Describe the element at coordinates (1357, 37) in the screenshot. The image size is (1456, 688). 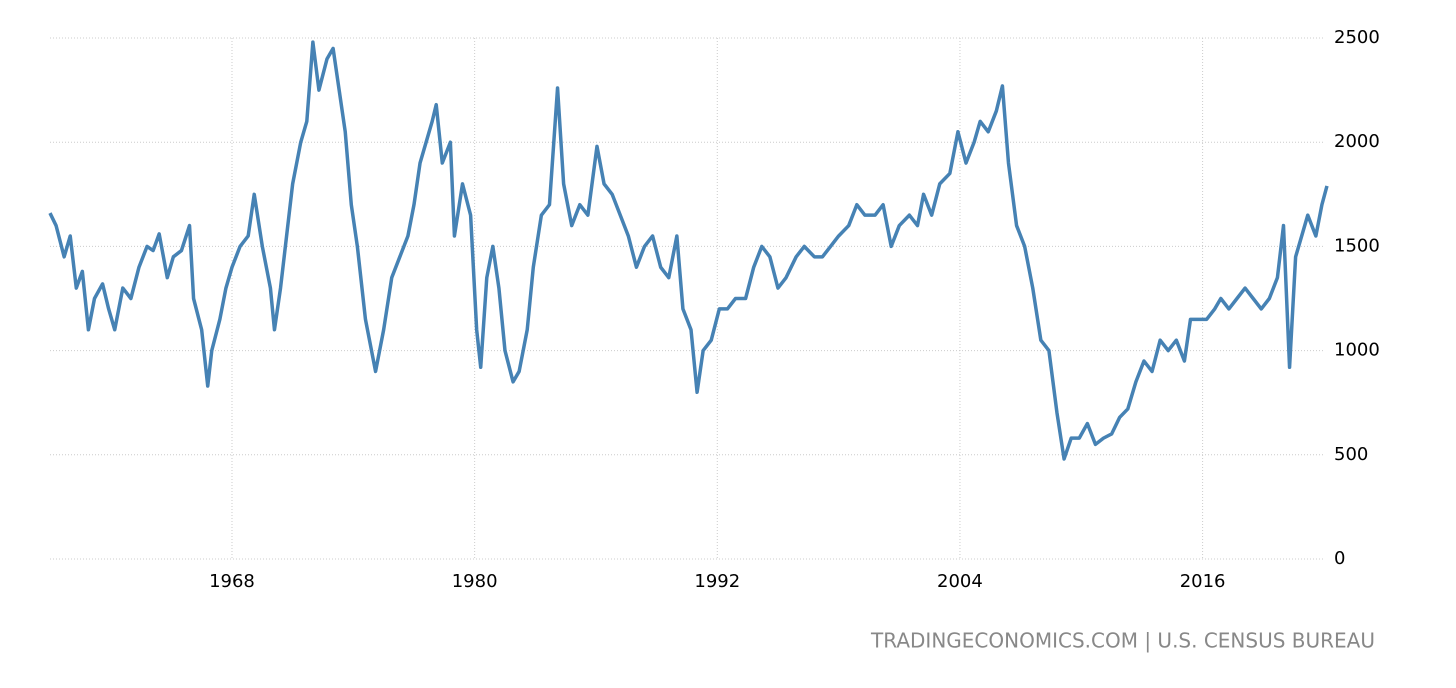
I see `y-tick-label: 2500` at that location.